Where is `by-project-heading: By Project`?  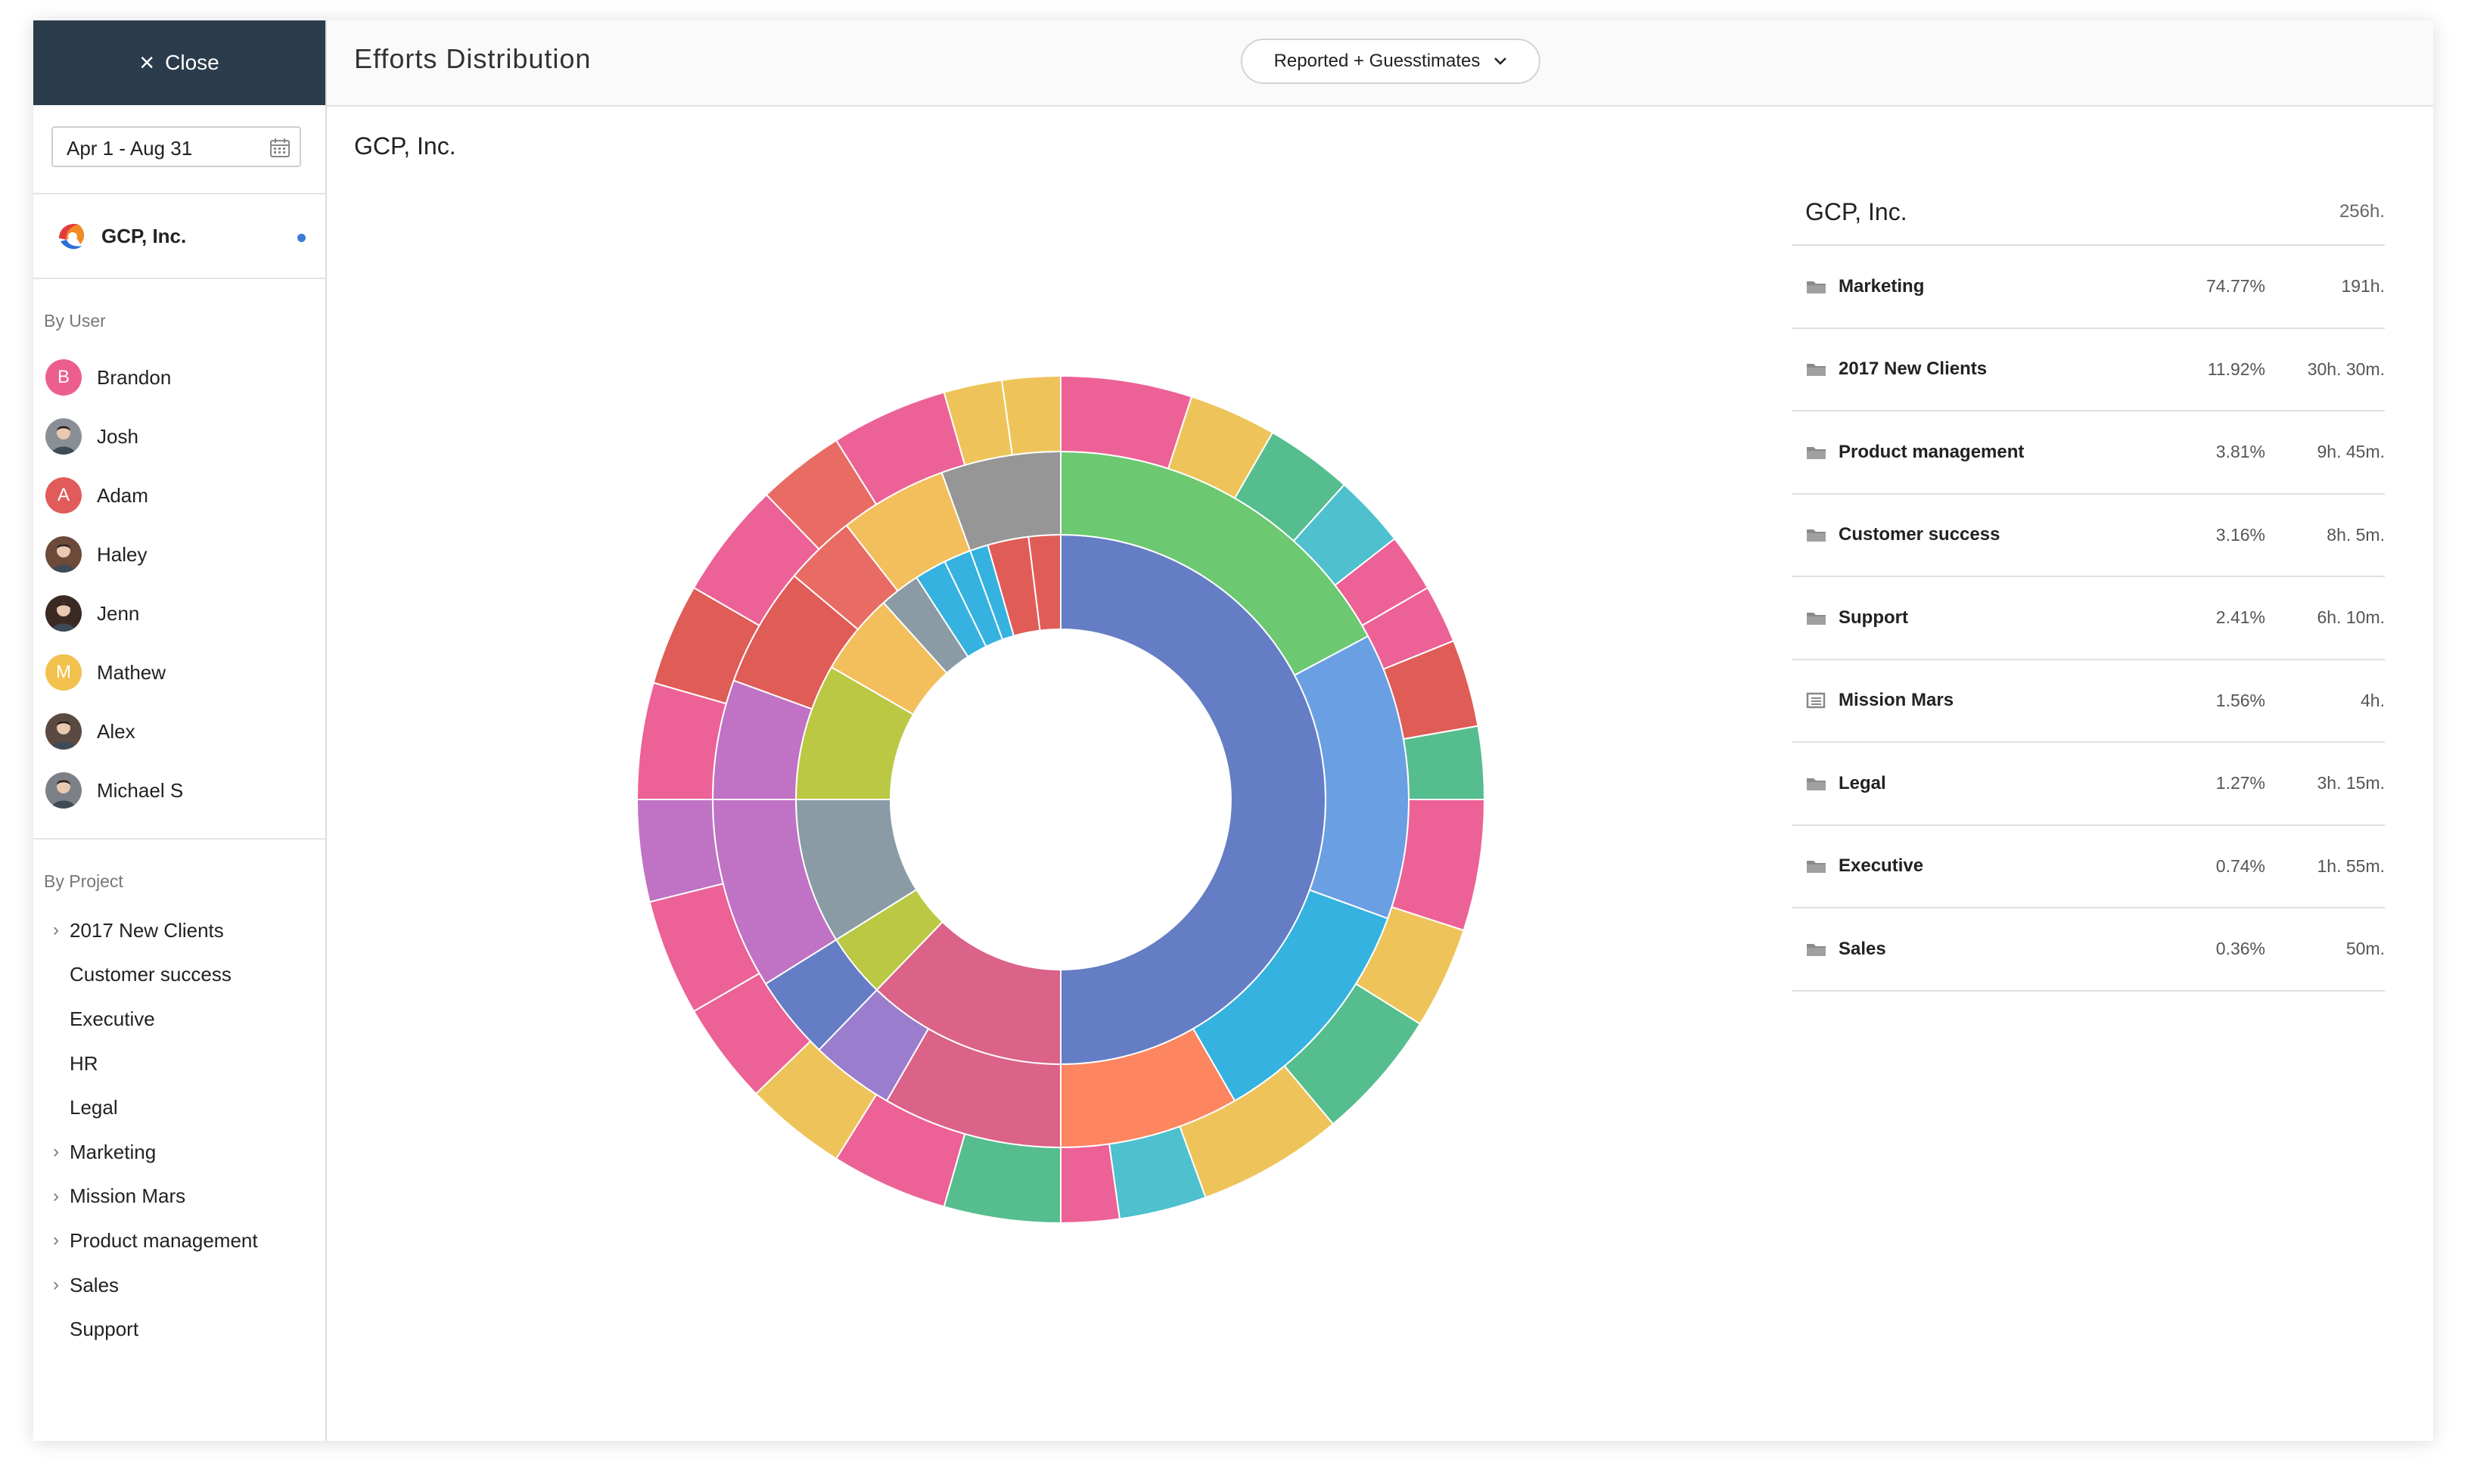
by-project-heading: By Project is located at coordinates (83, 881).